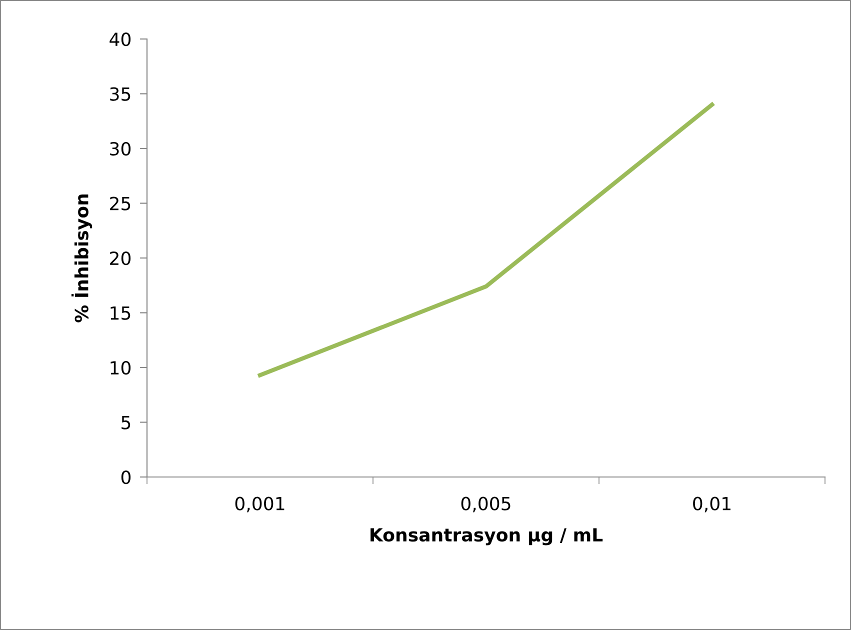 This screenshot has width=851, height=630. Describe the element at coordinates (120, 94) in the screenshot. I see `y-tick-label: 35` at that location.